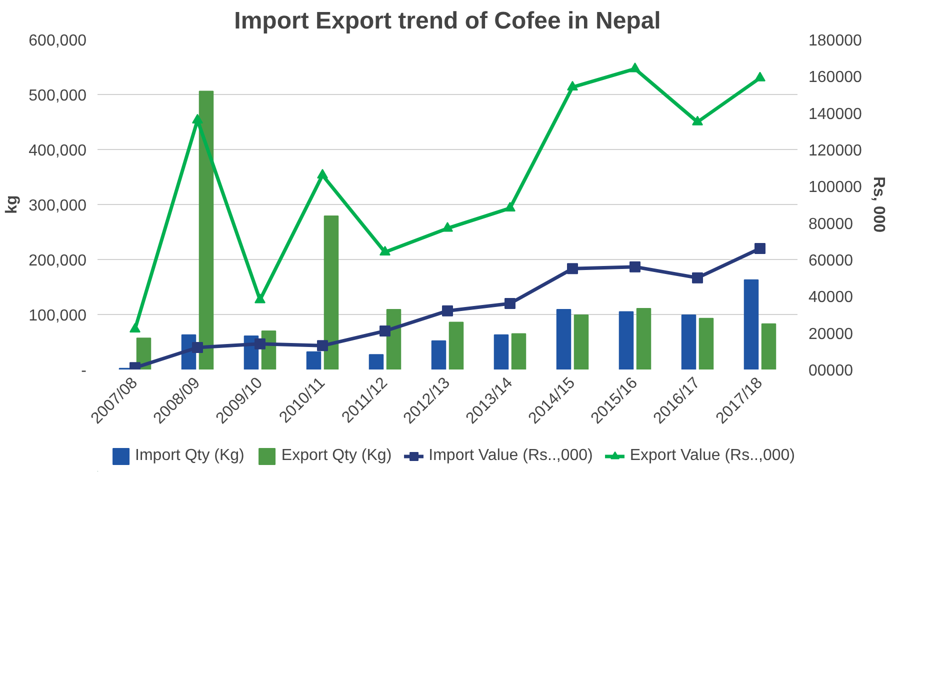  Describe the element at coordinates (835, 114) in the screenshot. I see `y2-tick-label: 140000` at that location.